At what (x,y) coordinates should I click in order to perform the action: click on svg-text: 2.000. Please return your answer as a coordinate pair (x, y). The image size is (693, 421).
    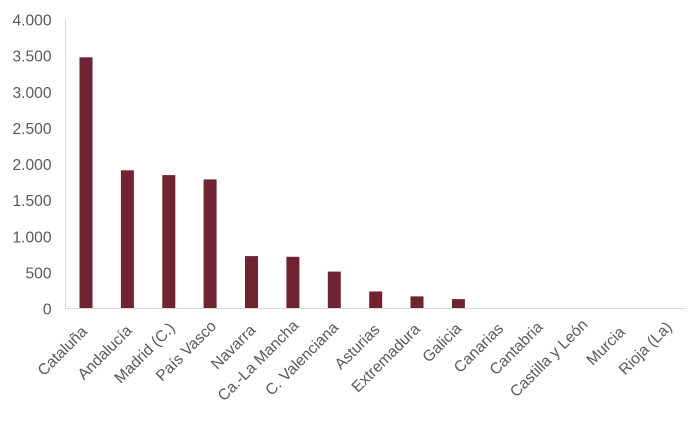
    Looking at the image, I should click on (31, 165).